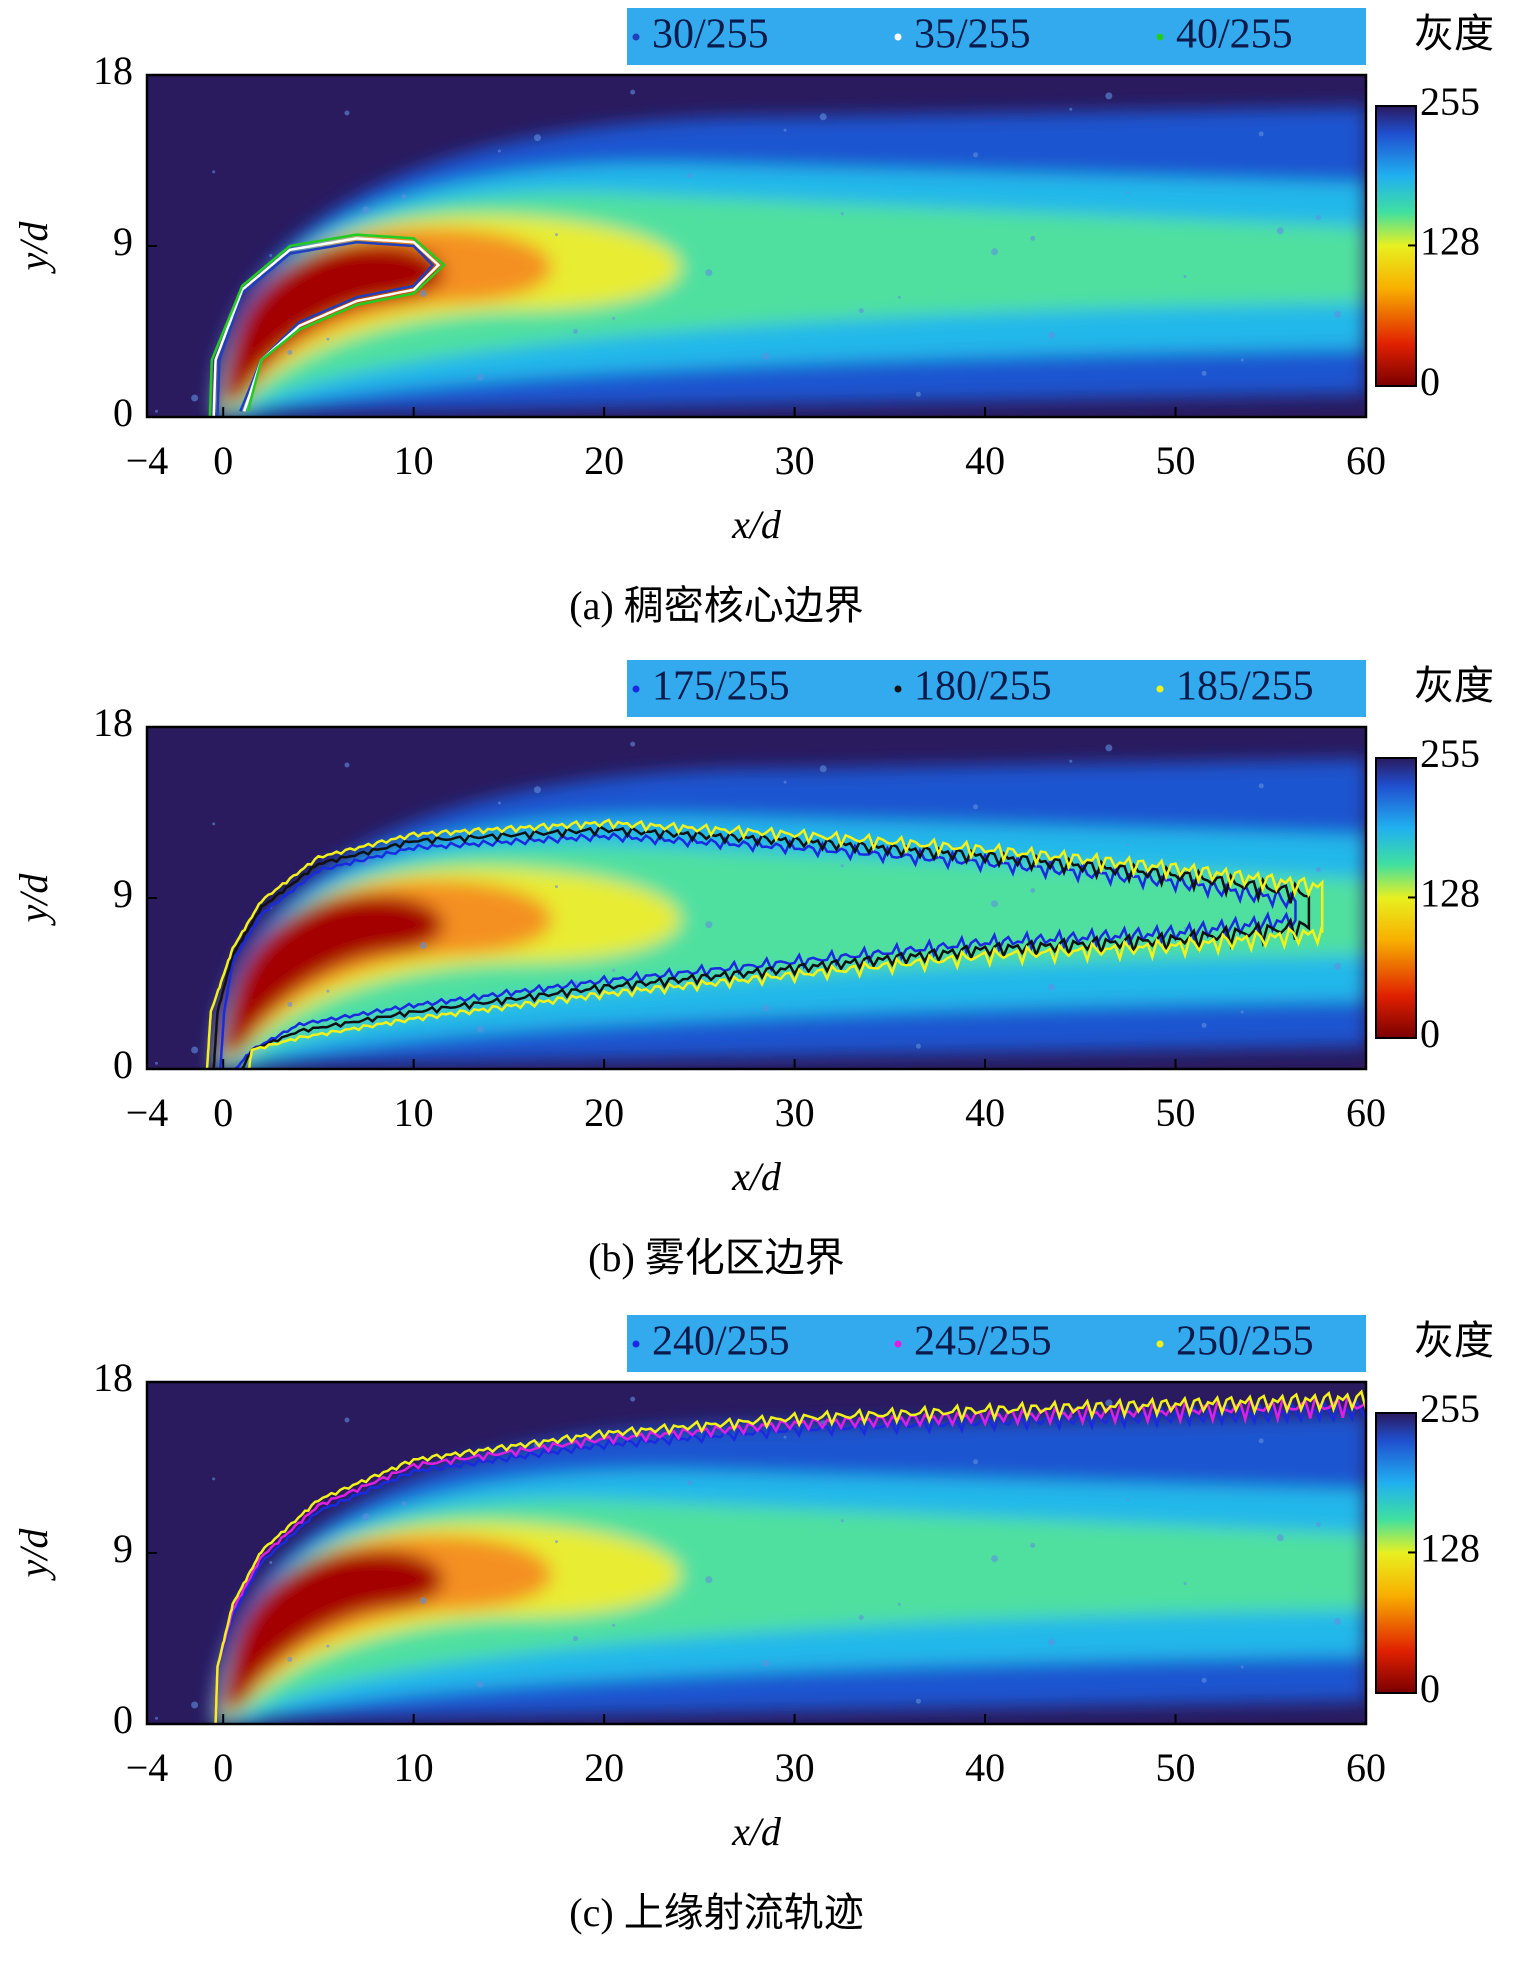 The image size is (1516, 1969). Describe the element at coordinates (1450, 753) in the screenshot. I see `colorbar-tick-label: 255` at that location.